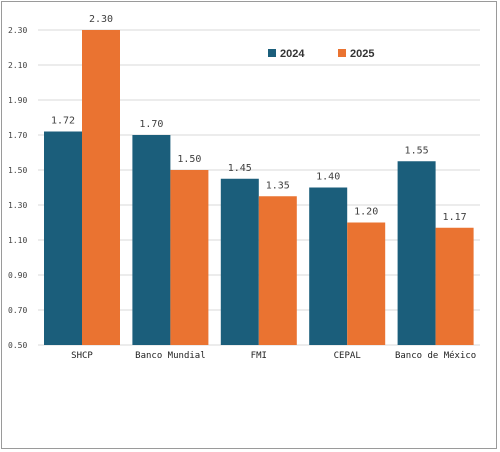  I want to click on y-tick-label: 0.70, so click(17, 310).